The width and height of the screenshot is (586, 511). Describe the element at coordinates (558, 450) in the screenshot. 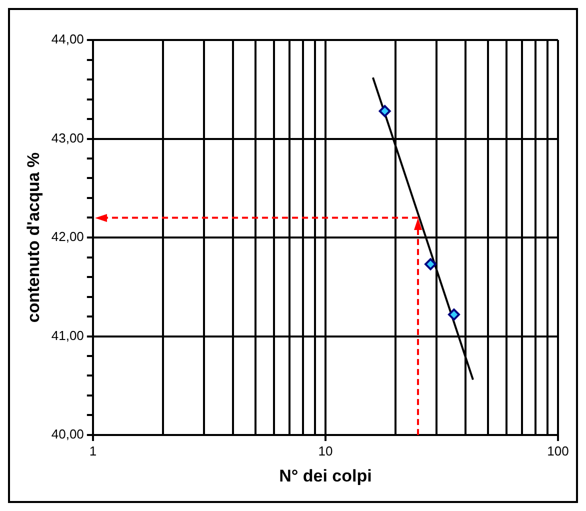

I see `x-tick-label: 100` at that location.